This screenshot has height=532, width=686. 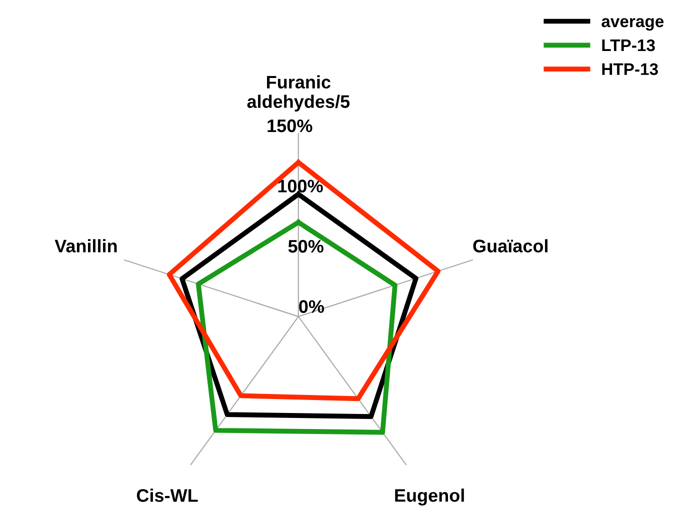 I want to click on spoke-label: Vanillin, so click(x=85, y=245).